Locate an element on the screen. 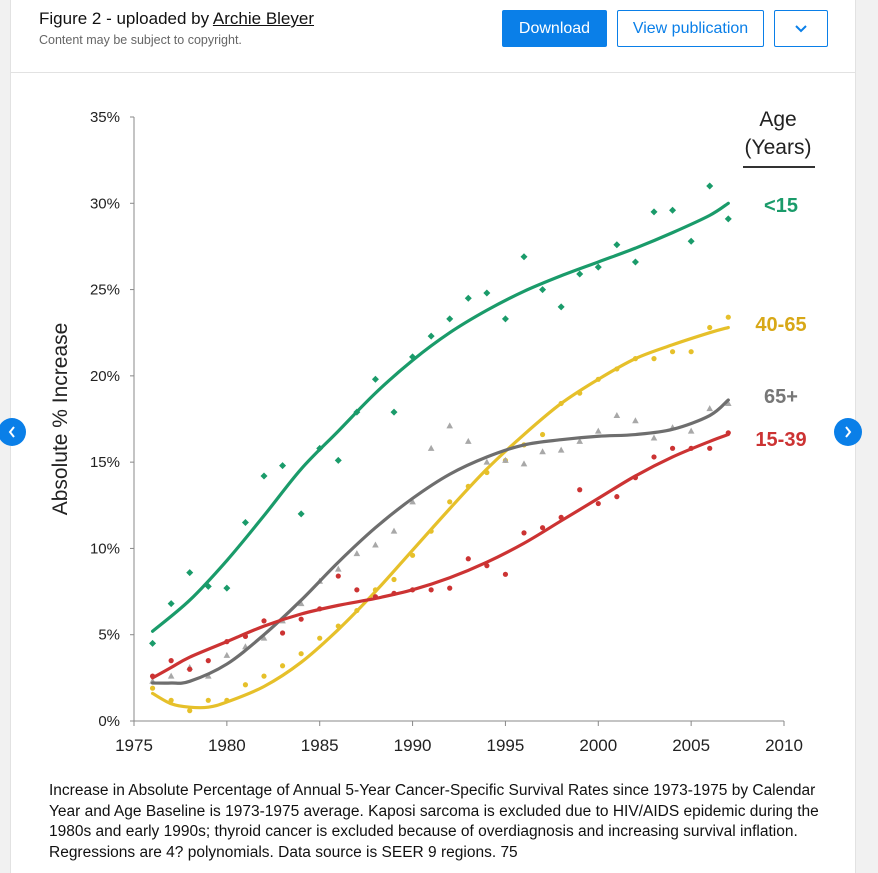  legend-label-<15: <15 is located at coordinates (781, 206).